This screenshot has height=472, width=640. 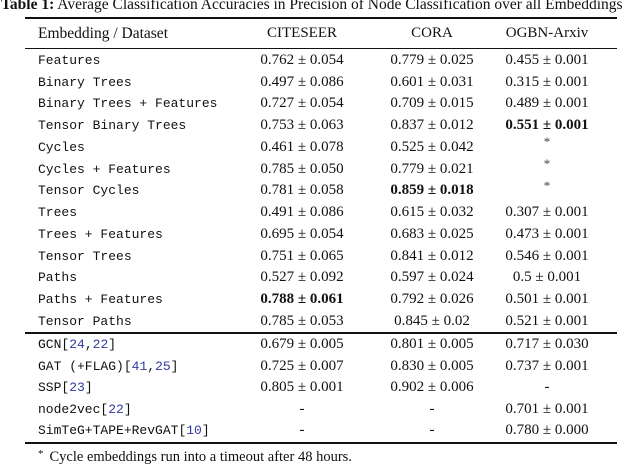 I want to click on value-cell: 0.551 ± 0.001, so click(x=547, y=125).